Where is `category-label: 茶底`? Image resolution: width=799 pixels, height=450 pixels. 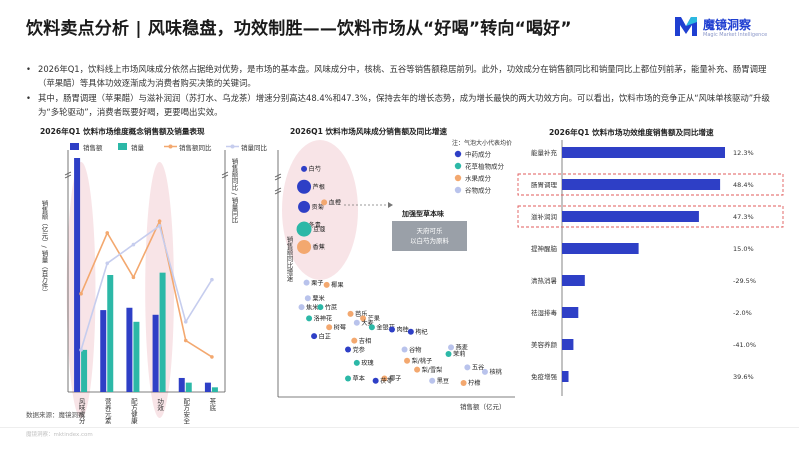 category-label: 茶底 is located at coordinates (212, 405).